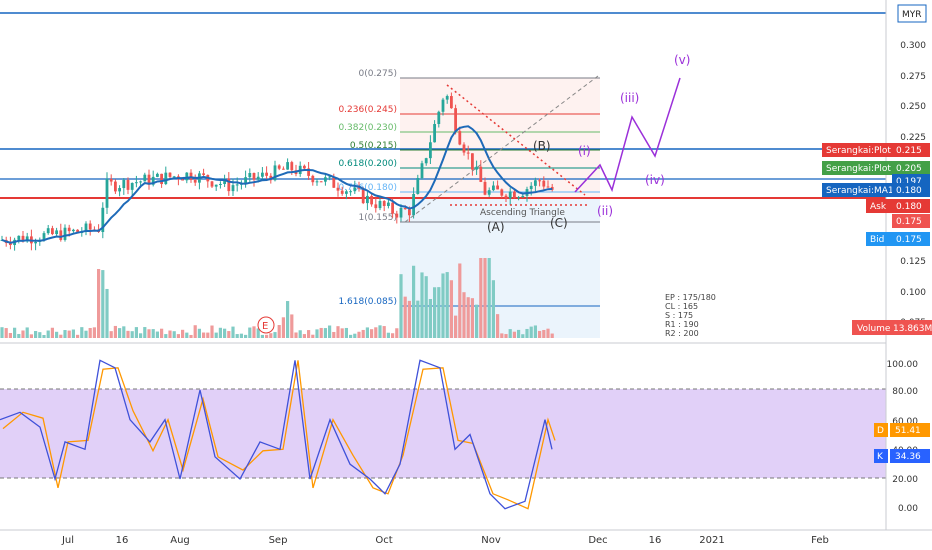 The height and width of the screenshot is (550, 932). I want to click on stoch-tick-label: 60.00, so click(905, 422).